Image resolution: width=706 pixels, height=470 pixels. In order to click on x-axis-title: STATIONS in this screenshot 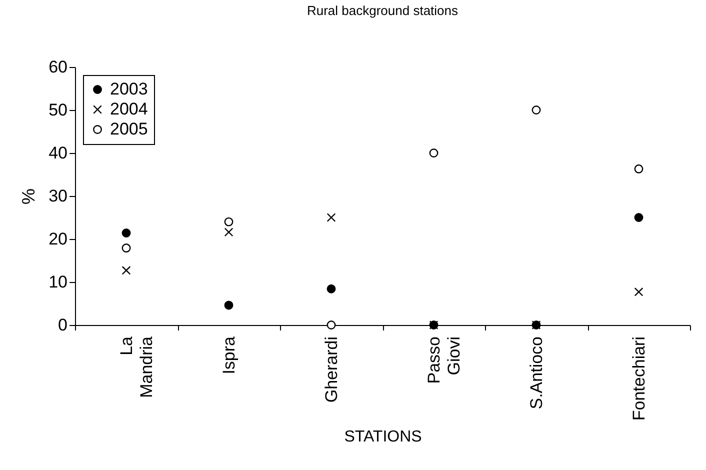, I will do `click(383, 437)`.